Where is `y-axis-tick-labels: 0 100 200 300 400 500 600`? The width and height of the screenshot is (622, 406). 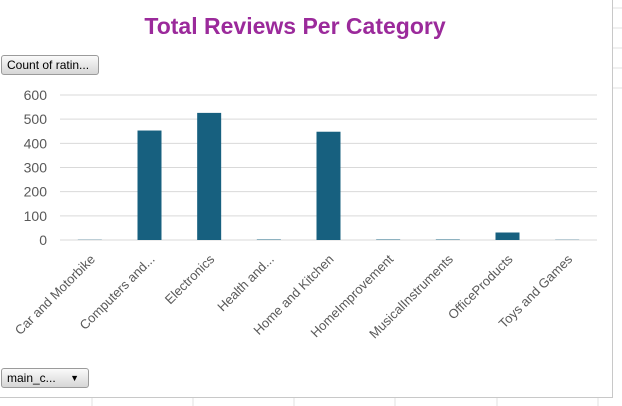 y-axis-tick-labels: 0 100 200 300 400 500 600 is located at coordinates (36, 167).